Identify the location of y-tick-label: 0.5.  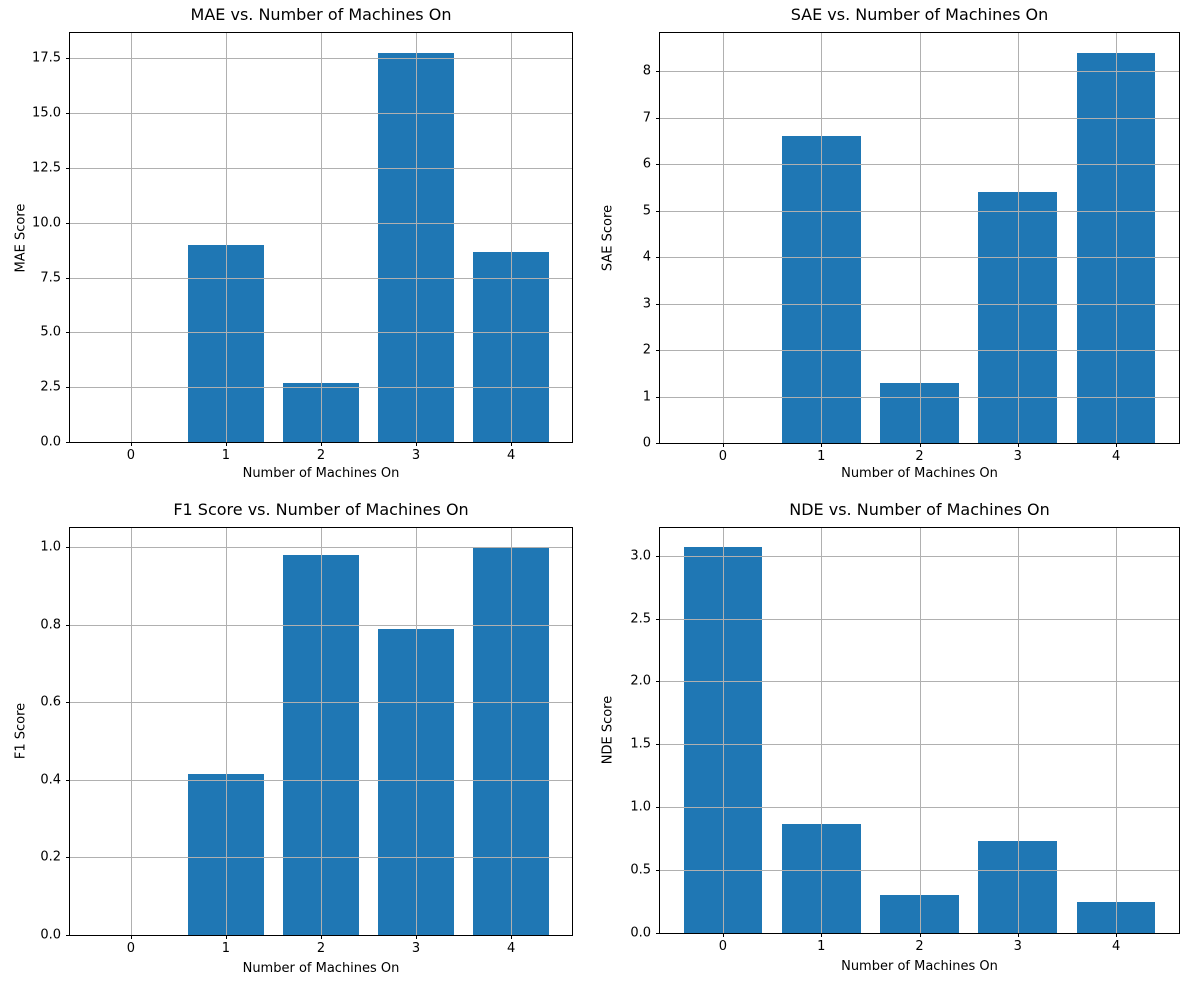
(640, 870).